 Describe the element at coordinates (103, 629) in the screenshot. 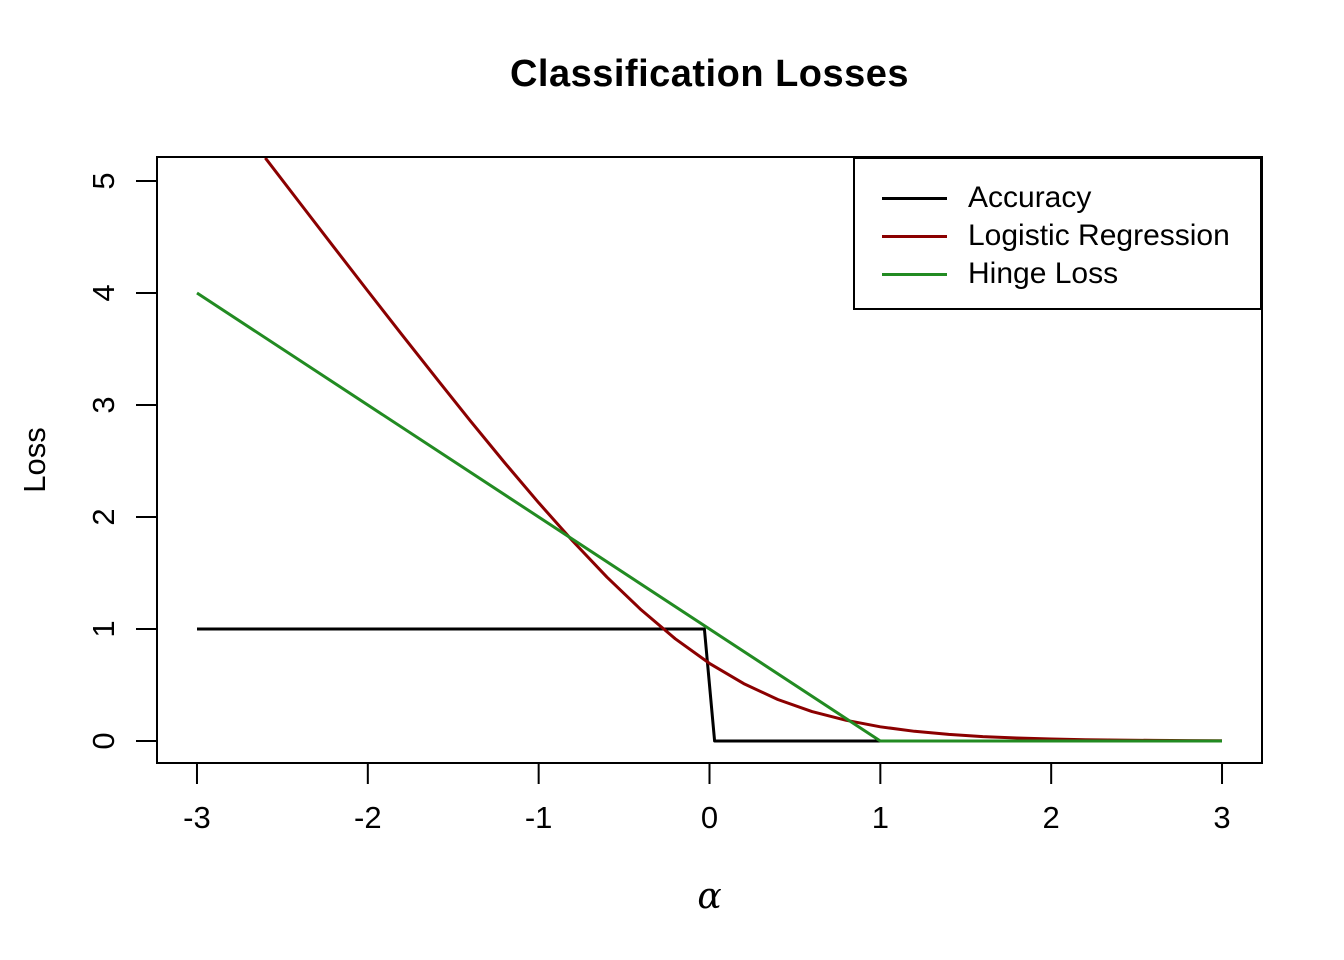

I see `y-tick-label: 1` at that location.